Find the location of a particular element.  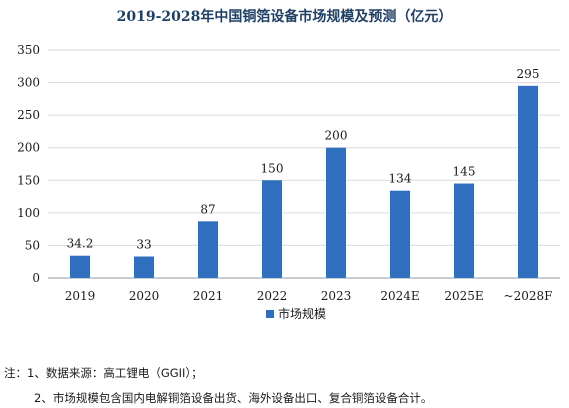

x-tick-label: 2020 is located at coordinates (144, 296).